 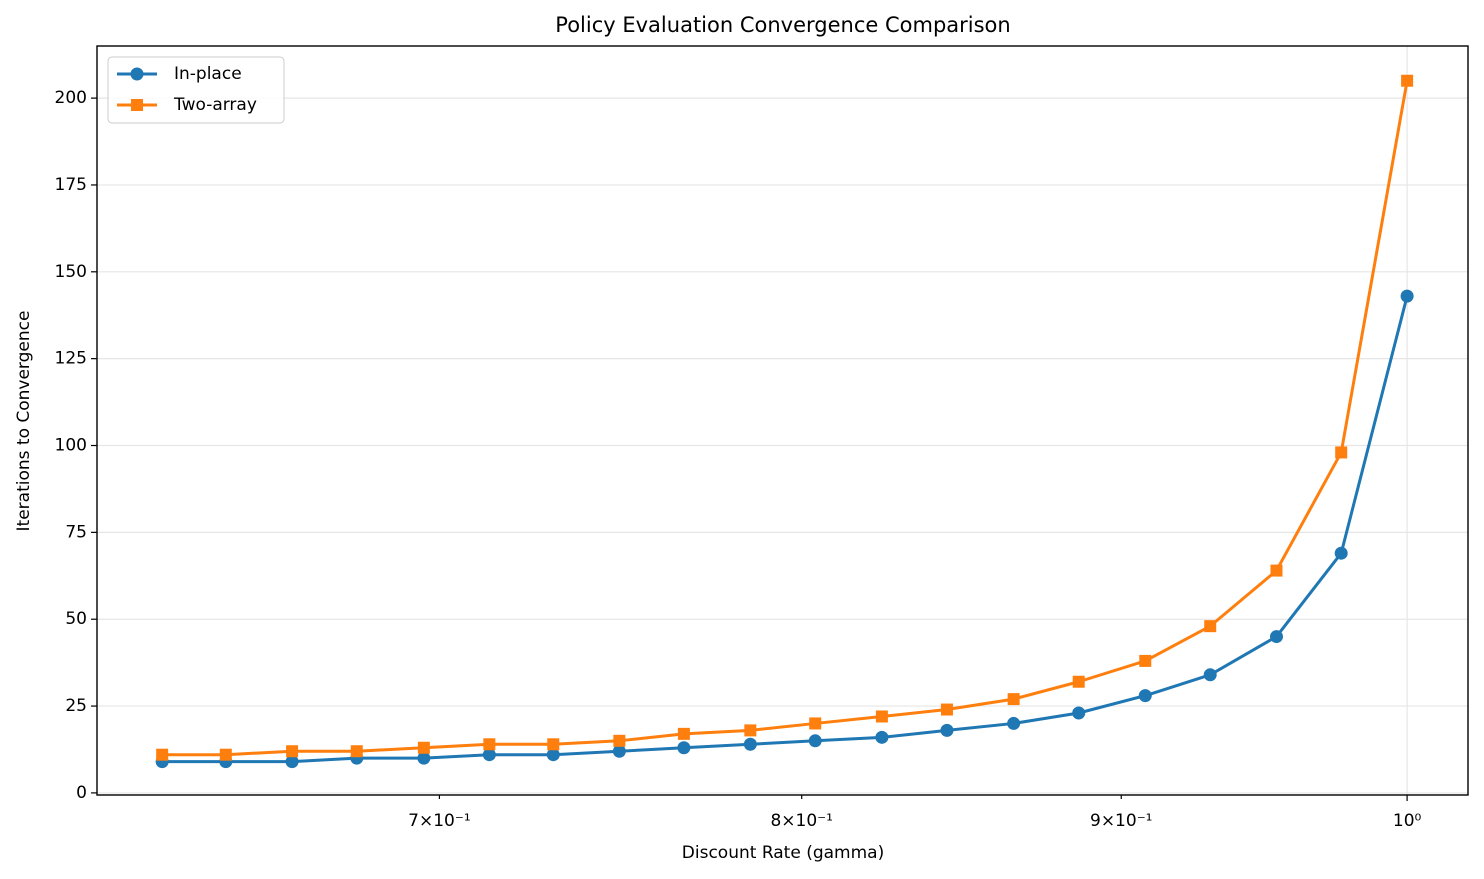 What do you see at coordinates (71, 272) in the screenshot?
I see `y-tick-label: 150` at bounding box center [71, 272].